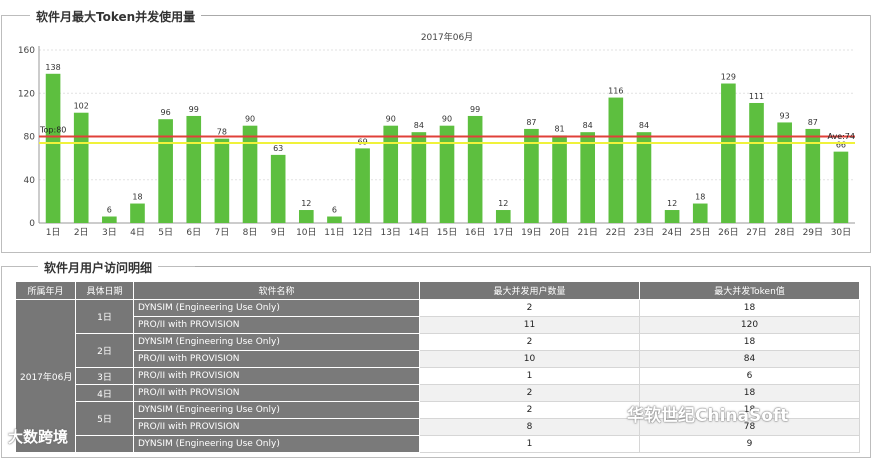 This screenshot has width=877, height=458. Describe the element at coordinates (672, 232) in the screenshot. I see `x-tick-label: 24日` at that location.